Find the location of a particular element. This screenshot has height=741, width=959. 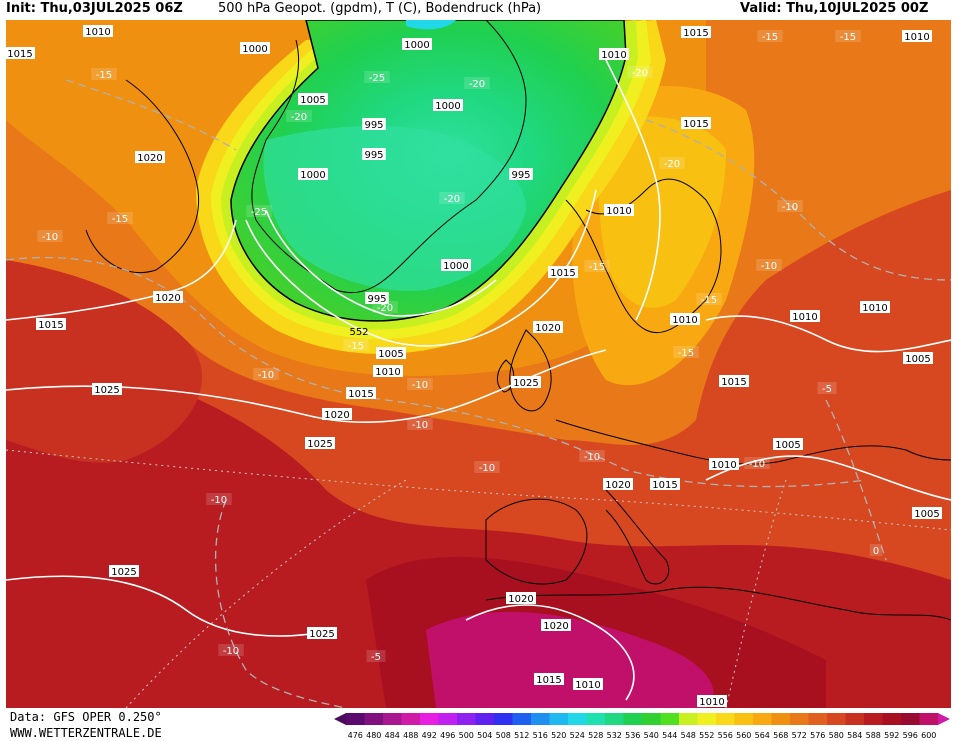

isobar-label: 995 is located at coordinates (374, 154).